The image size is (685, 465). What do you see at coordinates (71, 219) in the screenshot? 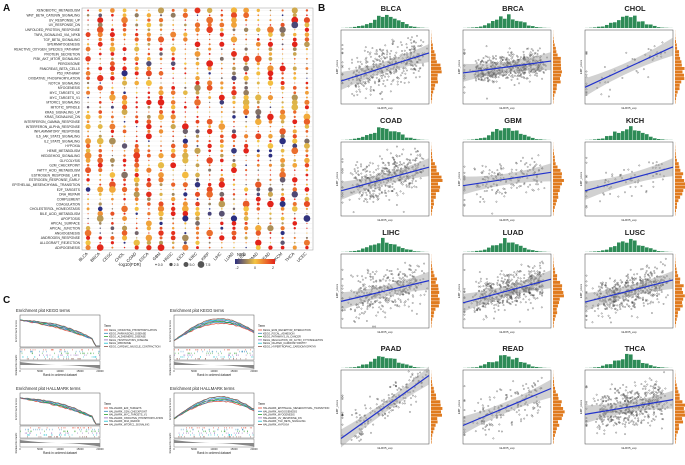
I see `row-label: APOPTOSIS` at bounding box center [71, 219].